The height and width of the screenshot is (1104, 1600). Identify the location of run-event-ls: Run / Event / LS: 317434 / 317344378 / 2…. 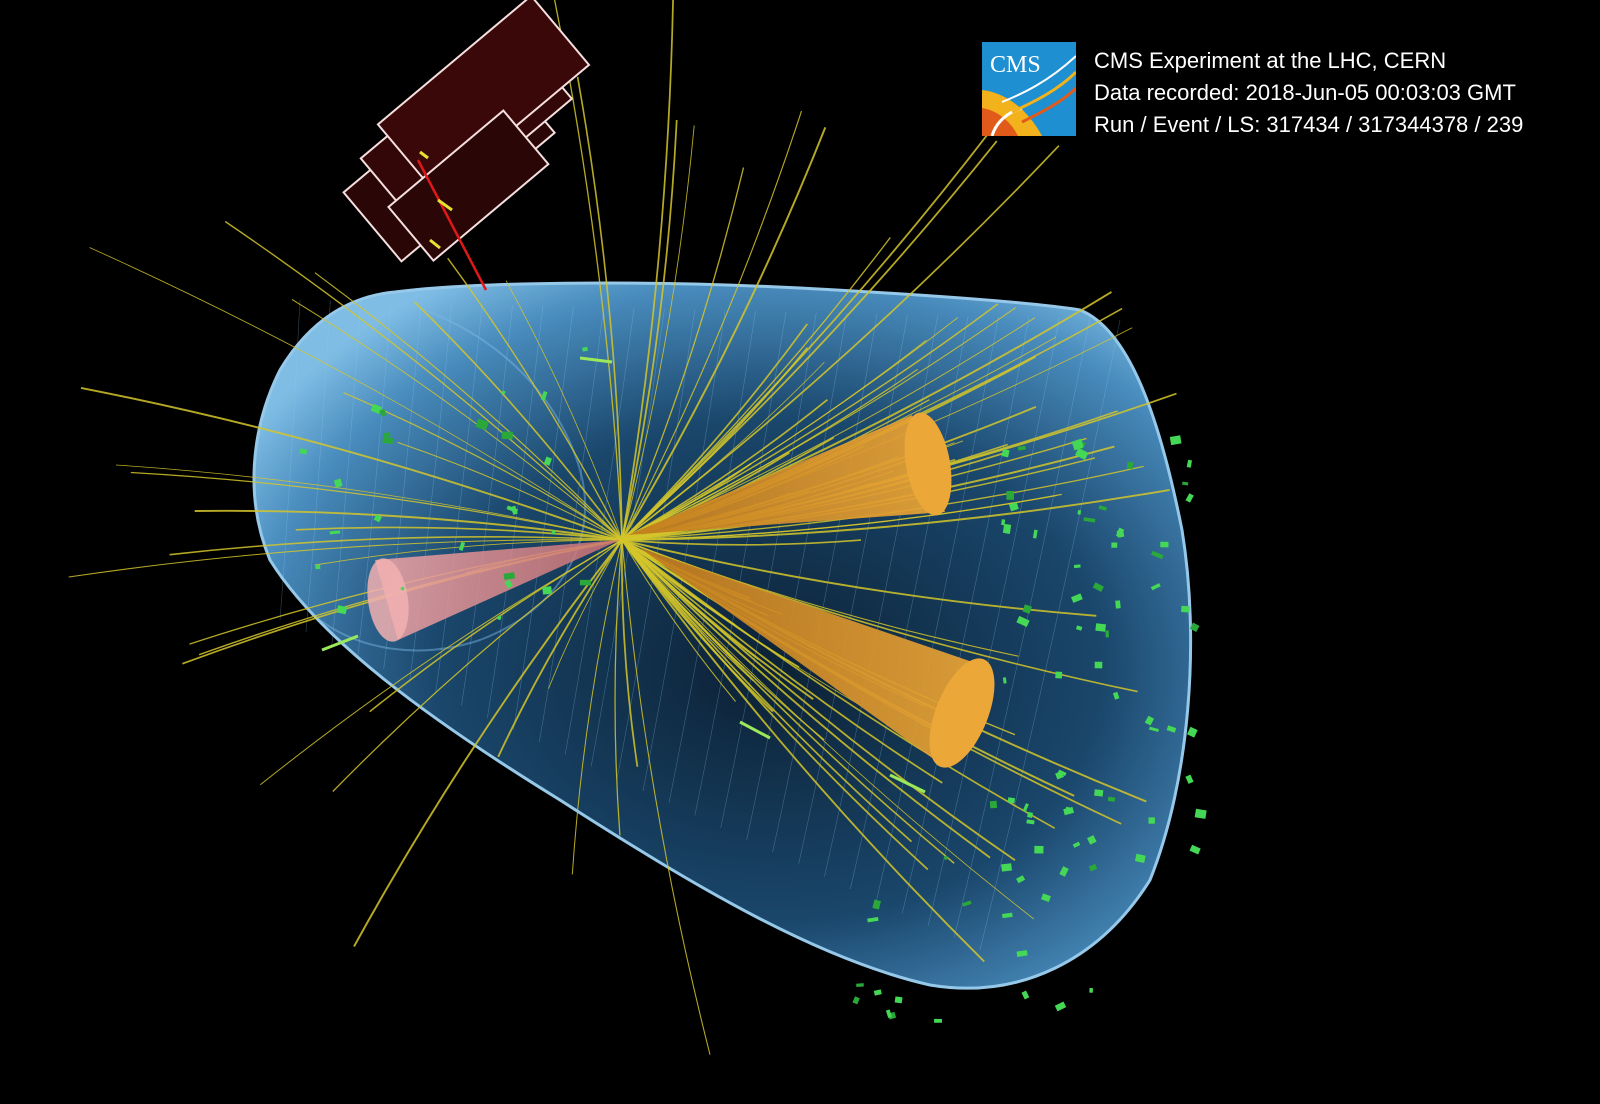
(1309, 124).